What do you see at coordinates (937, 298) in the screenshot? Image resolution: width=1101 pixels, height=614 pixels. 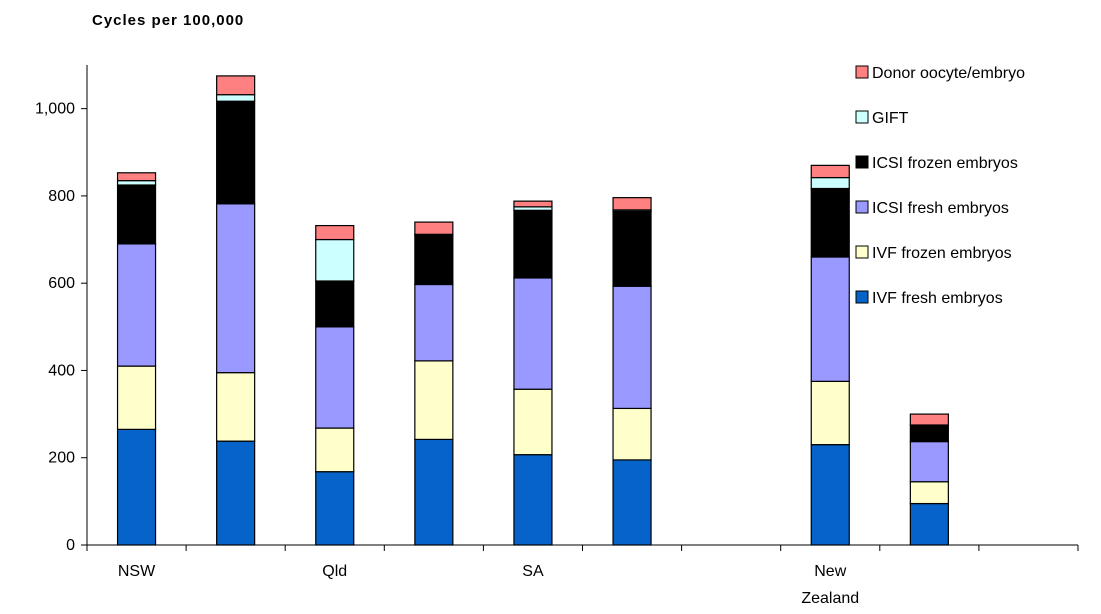 I see `legend-label-ivf-fresh-embryos: IVF fresh embryos` at bounding box center [937, 298].